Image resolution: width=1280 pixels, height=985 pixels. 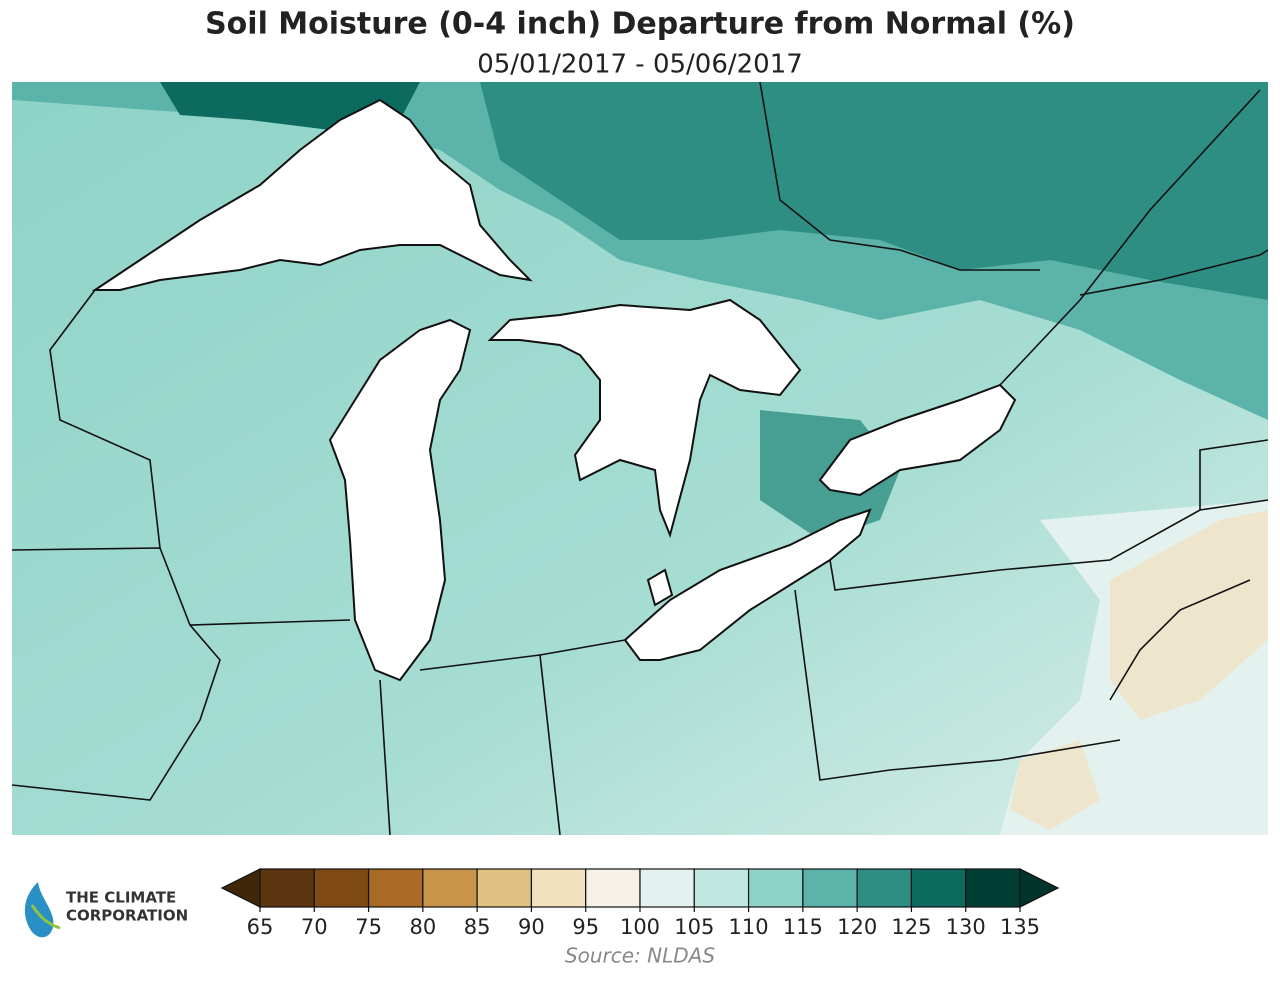 I want to click on colorbar-tick-label: 110, so click(x=749, y=927).